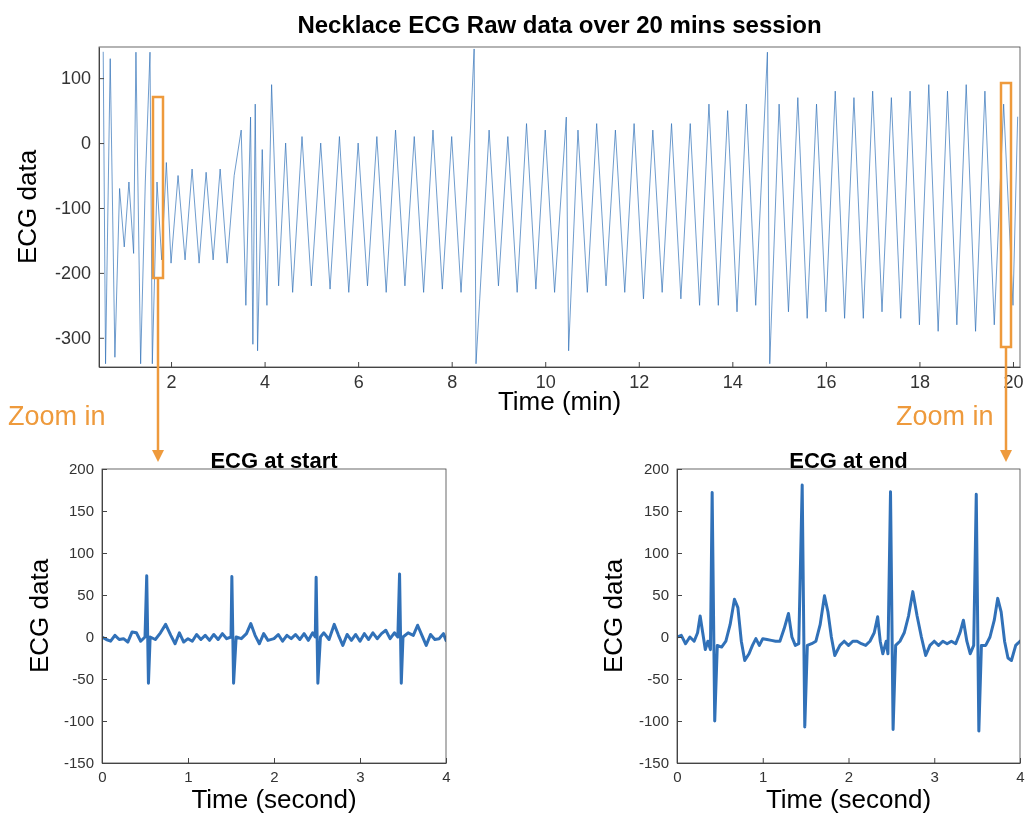 This screenshot has height=829, width=1034. I want to click on chart-title: ECG at end, so click(848, 460).